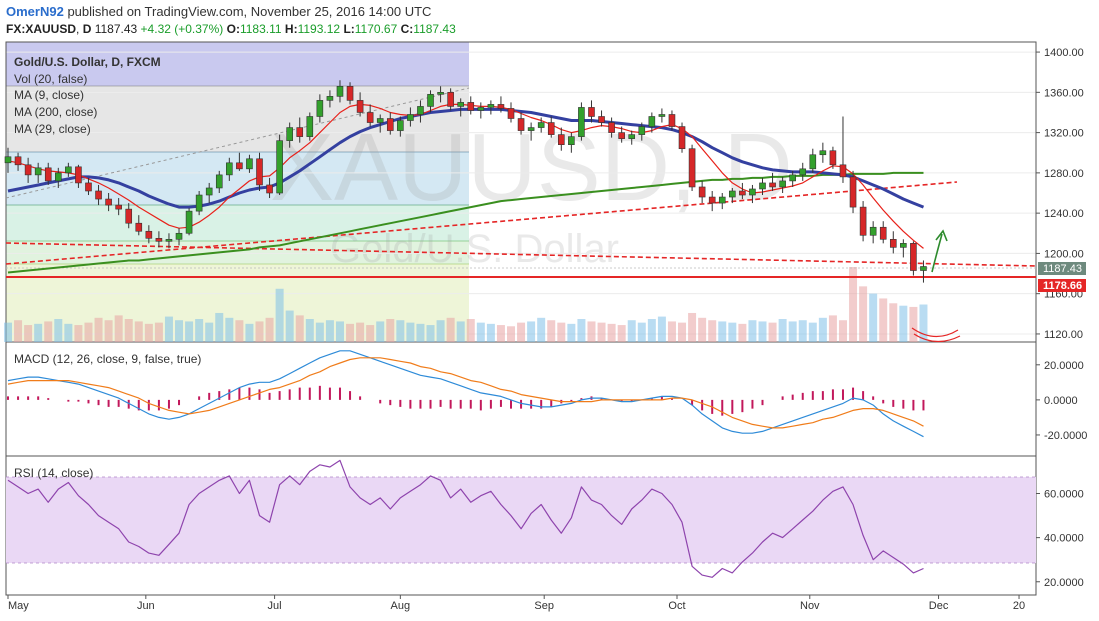  What do you see at coordinates (1064, 495) in the screenshot?
I see `y-tick-label: 60.0000` at bounding box center [1064, 495].